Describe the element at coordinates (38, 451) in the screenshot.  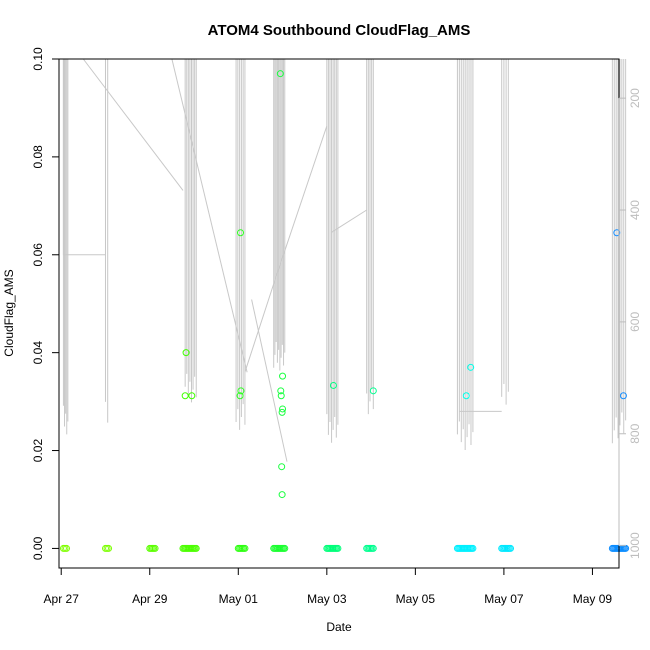
I see `y-tick-label: 0.02` at that location.